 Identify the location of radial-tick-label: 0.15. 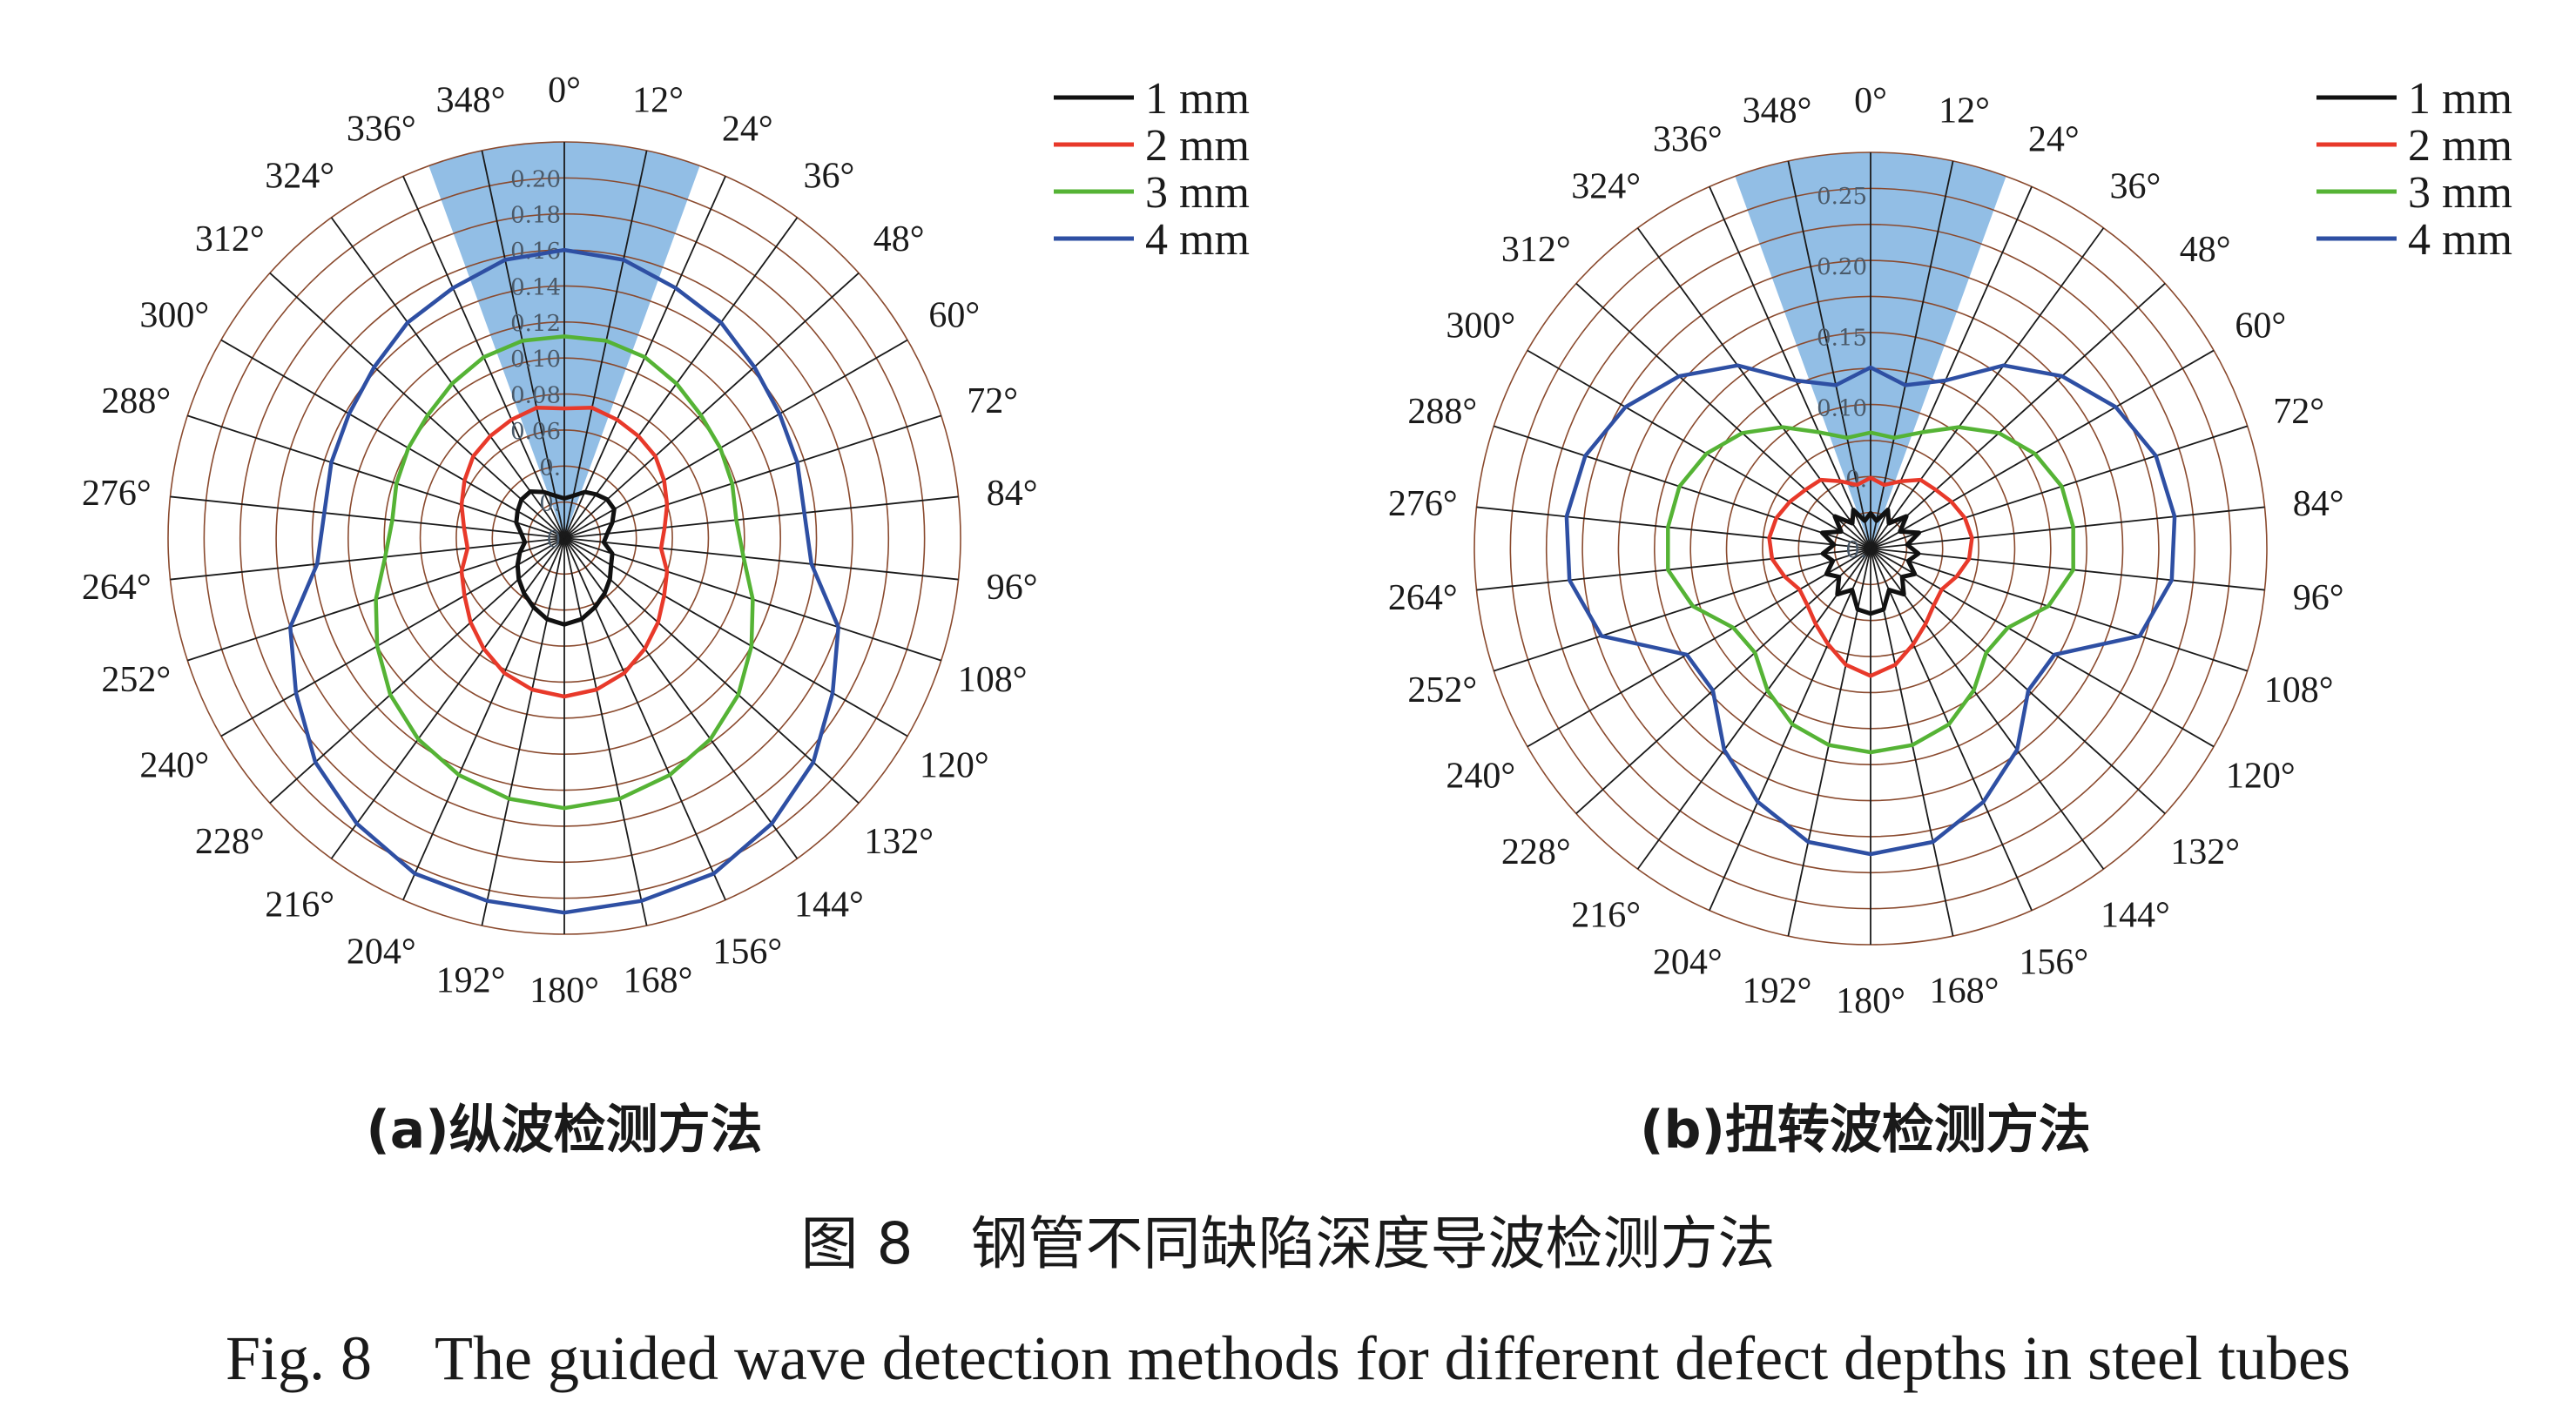
(1842, 338).